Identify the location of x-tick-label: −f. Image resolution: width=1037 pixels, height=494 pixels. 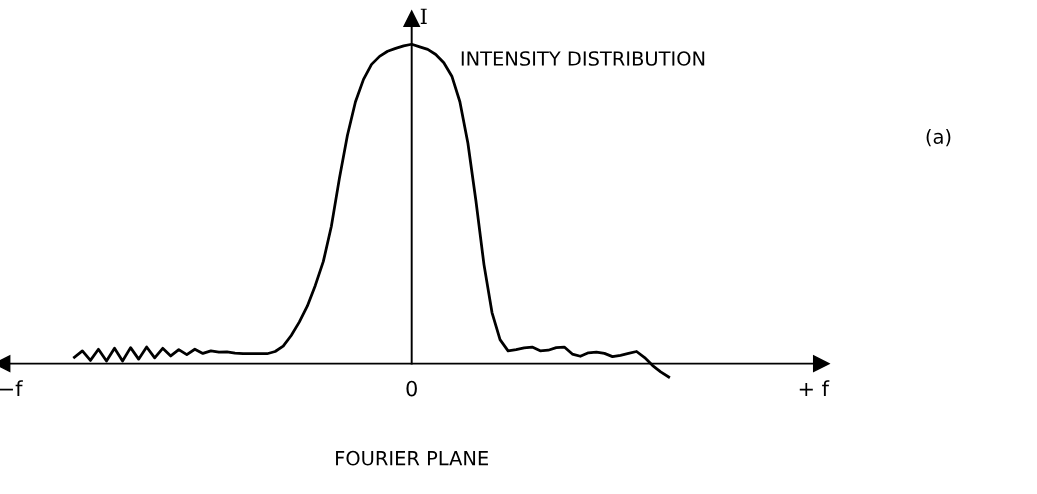
(11, 388).